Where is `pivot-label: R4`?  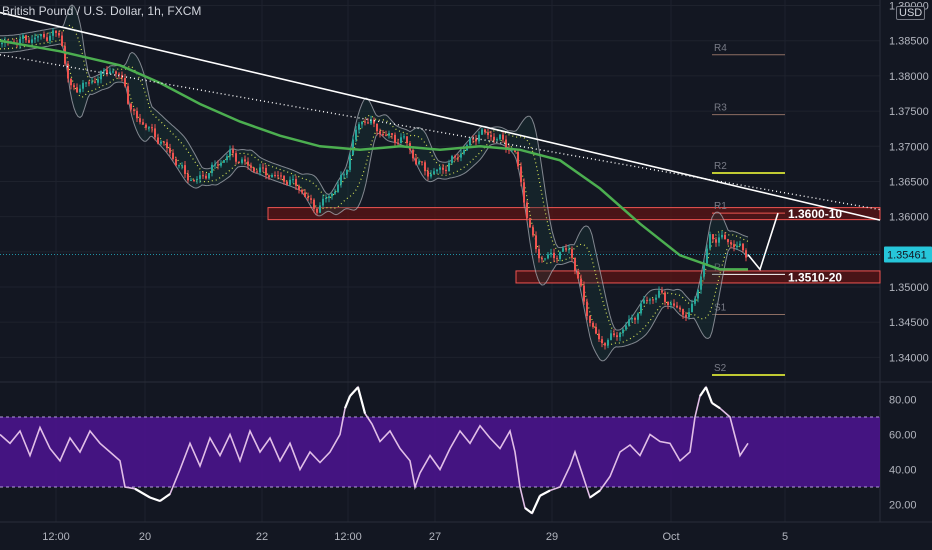 pivot-label: R4 is located at coordinates (720, 48).